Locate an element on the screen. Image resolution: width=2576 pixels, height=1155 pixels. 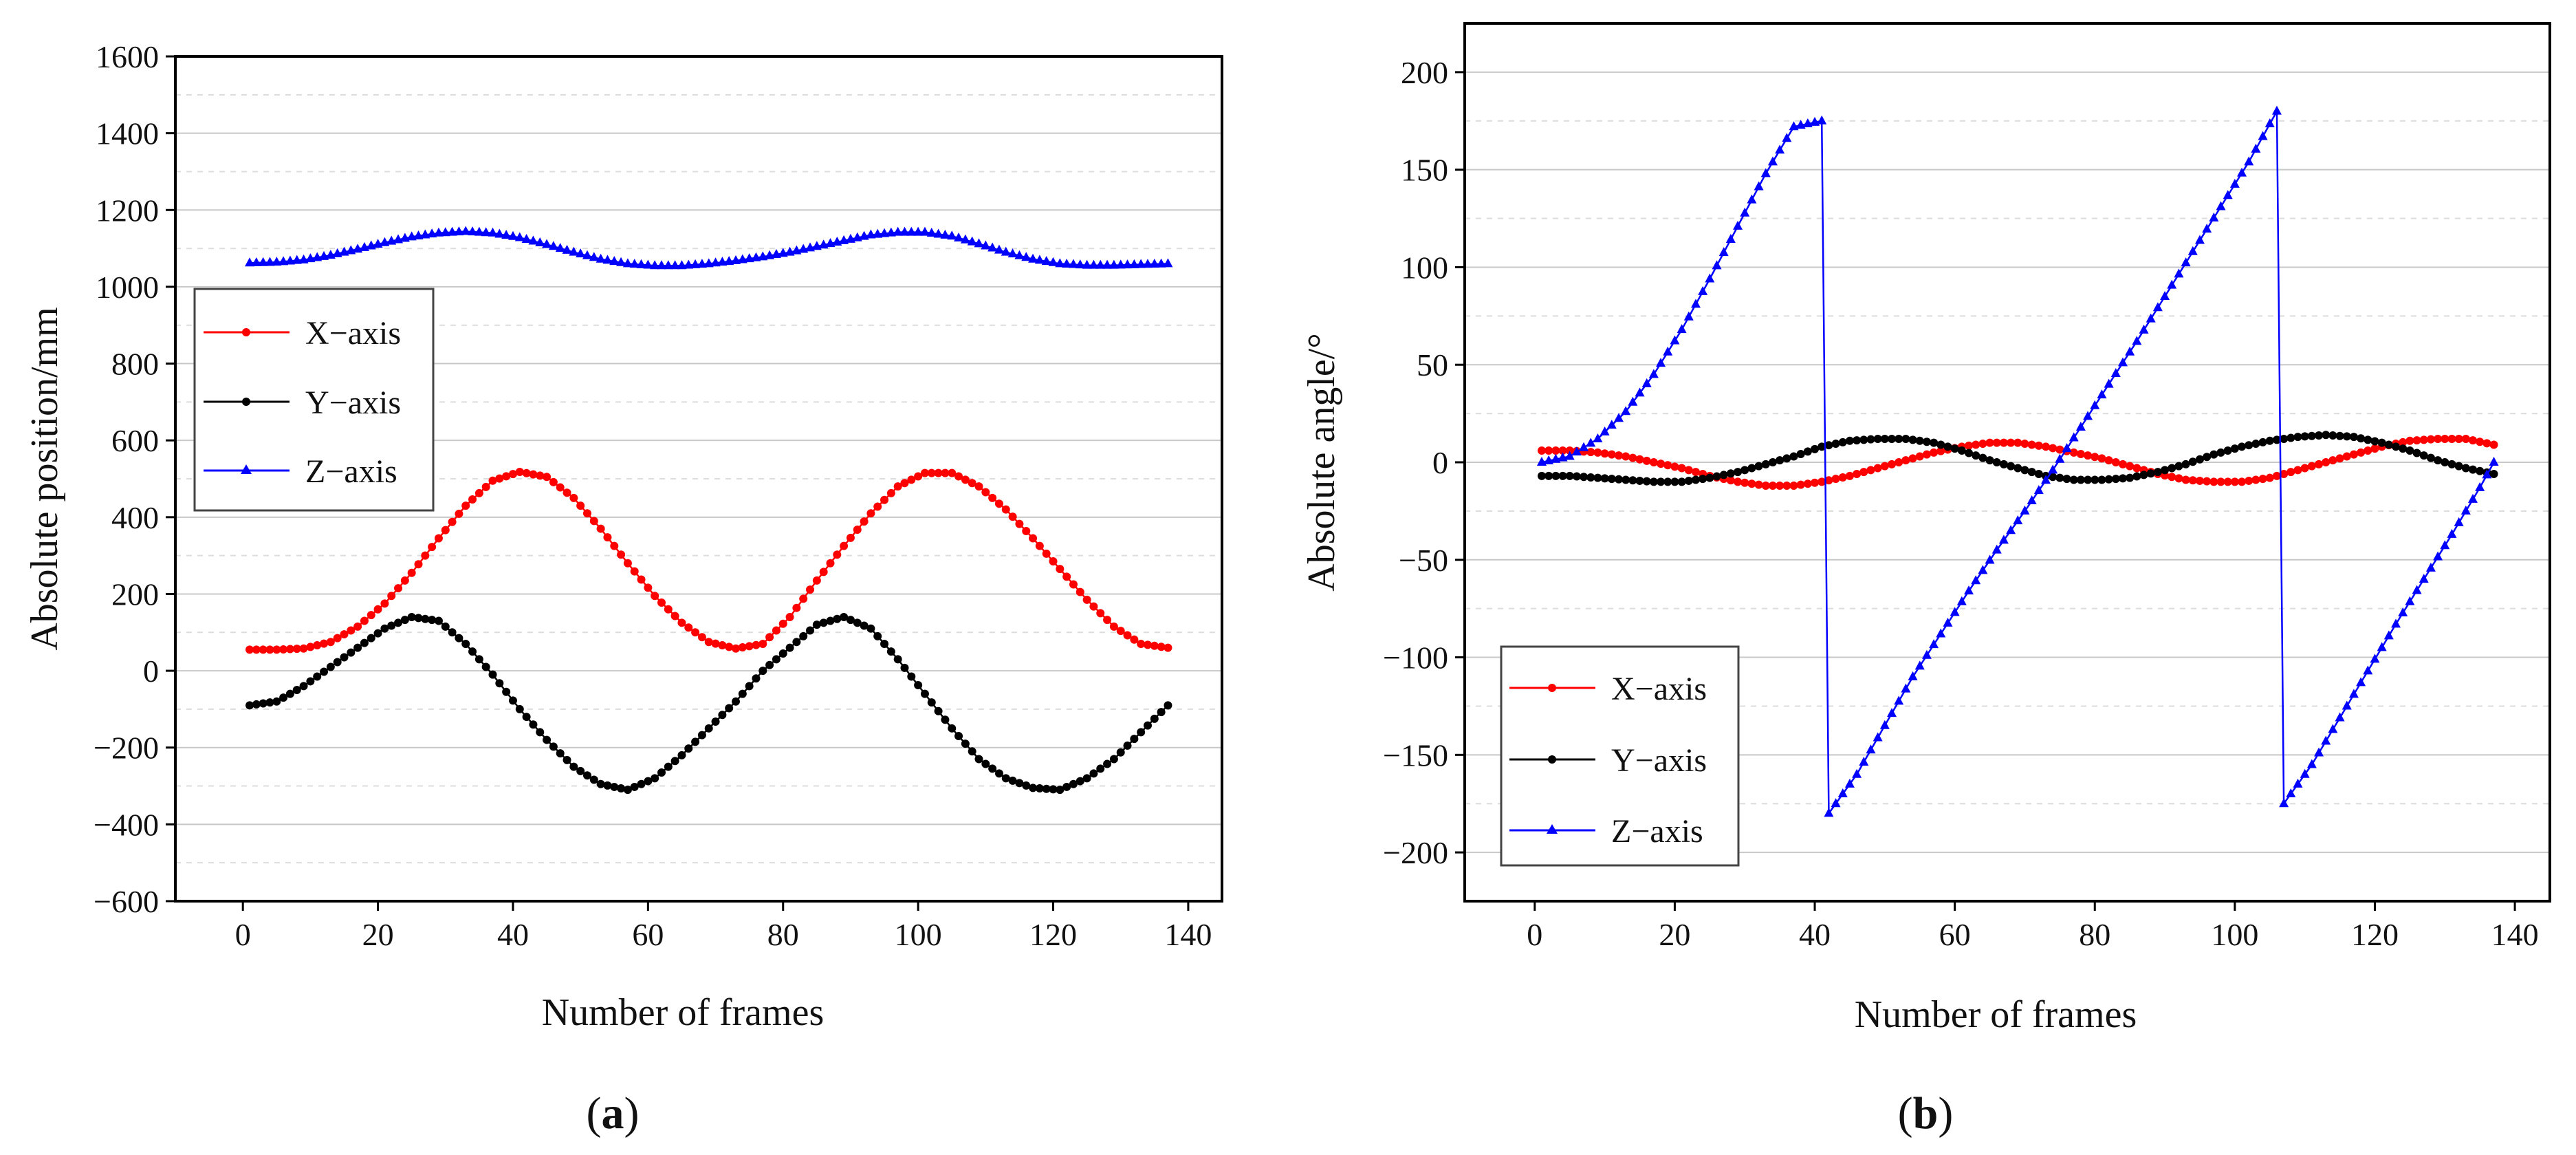
chart-a-x-tick-label-5: 100 is located at coordinates (918, 934).